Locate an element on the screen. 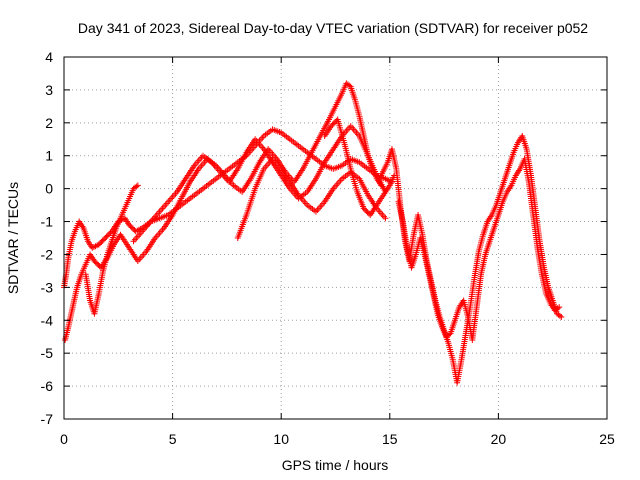  series-track-h is located at coordinates (359, 167).